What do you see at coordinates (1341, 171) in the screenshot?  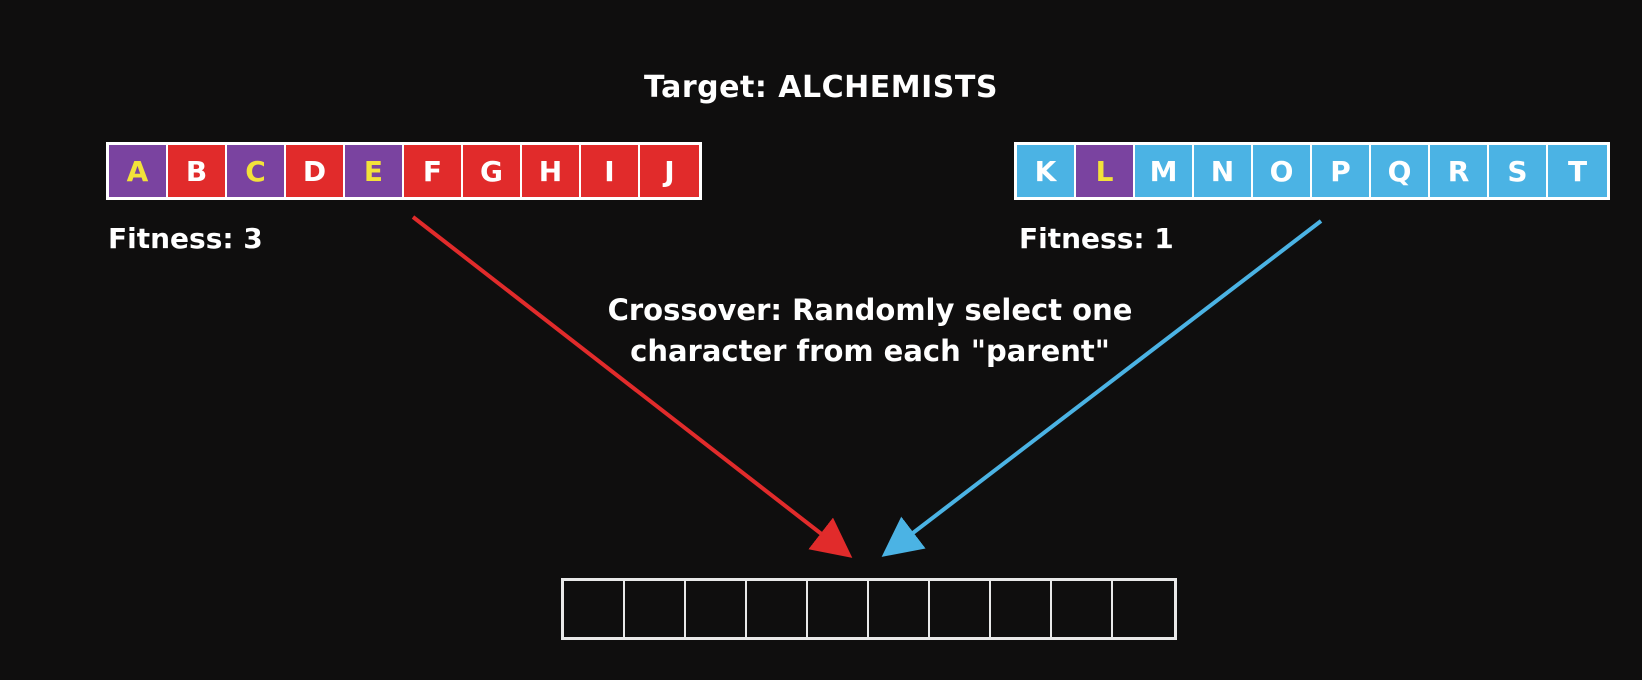 I see `gene-cell: P` at bounding box center [1341, 171].